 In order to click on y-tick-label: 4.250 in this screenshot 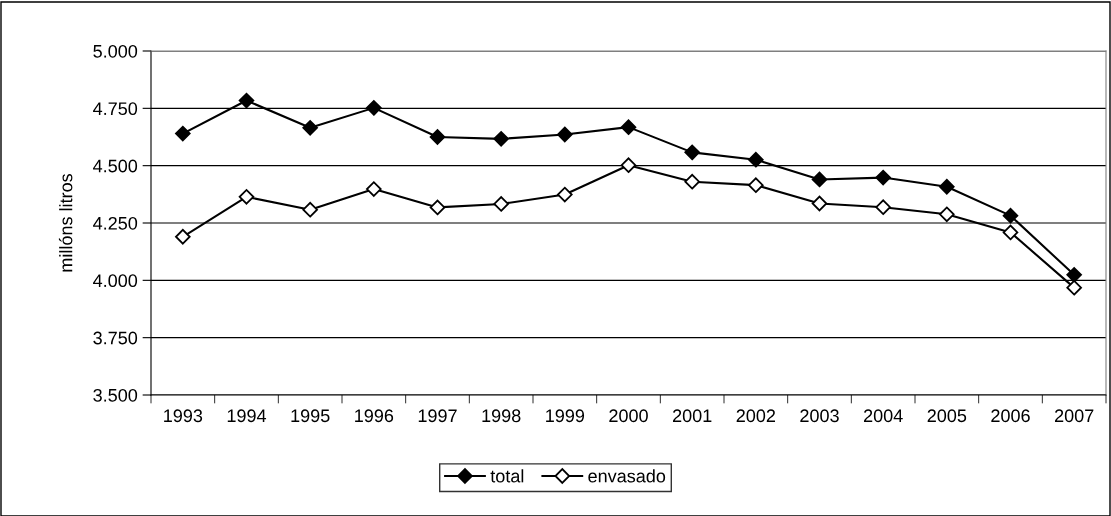, I will do `click(115, 223)`.